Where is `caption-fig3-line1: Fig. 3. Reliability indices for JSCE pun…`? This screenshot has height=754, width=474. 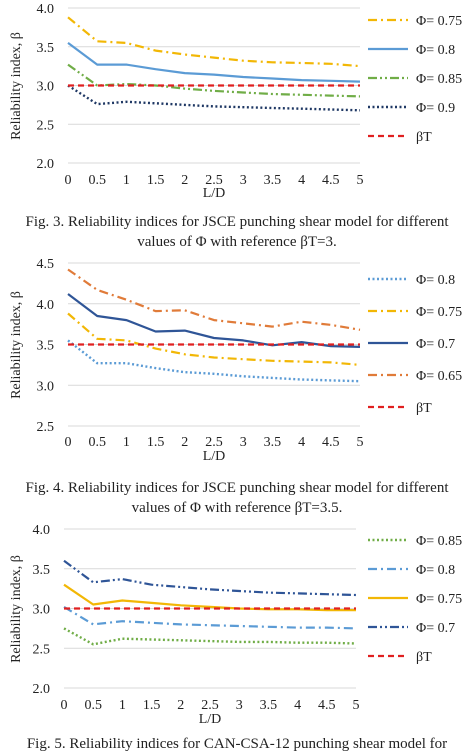 caption-fig3-line1: Fig. 3. Reliability indices for JSCE pun… is located at coordinates (237, 222).